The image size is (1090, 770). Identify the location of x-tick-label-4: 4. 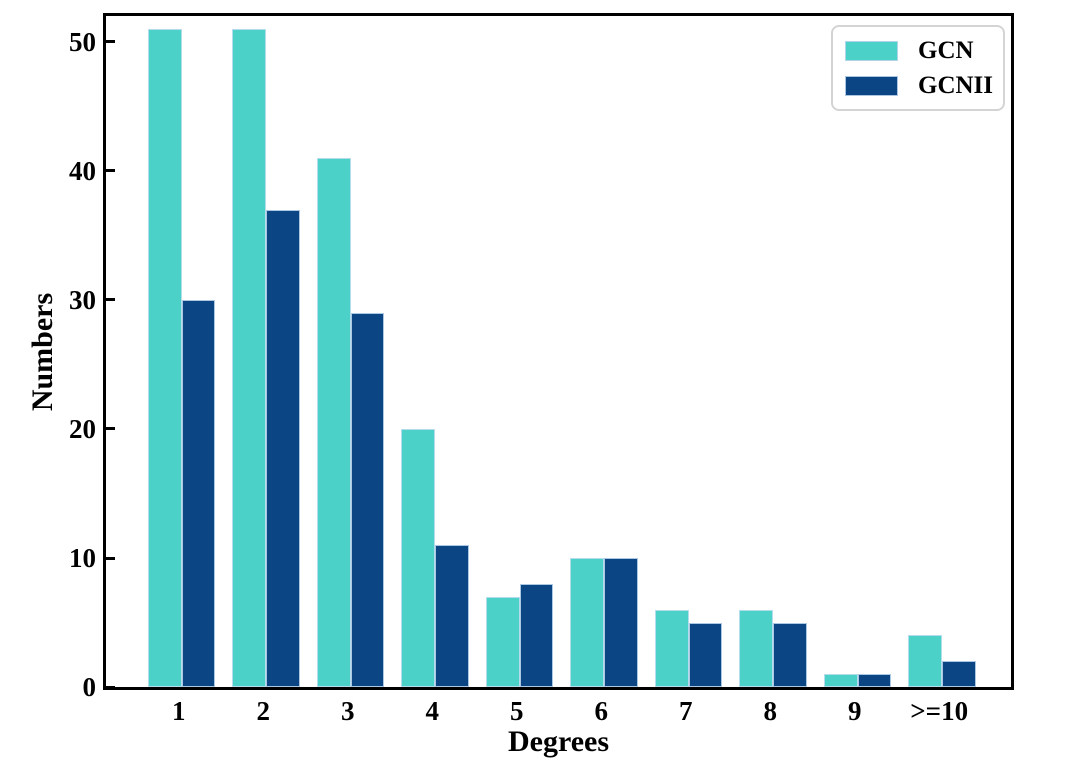
(432, 711).